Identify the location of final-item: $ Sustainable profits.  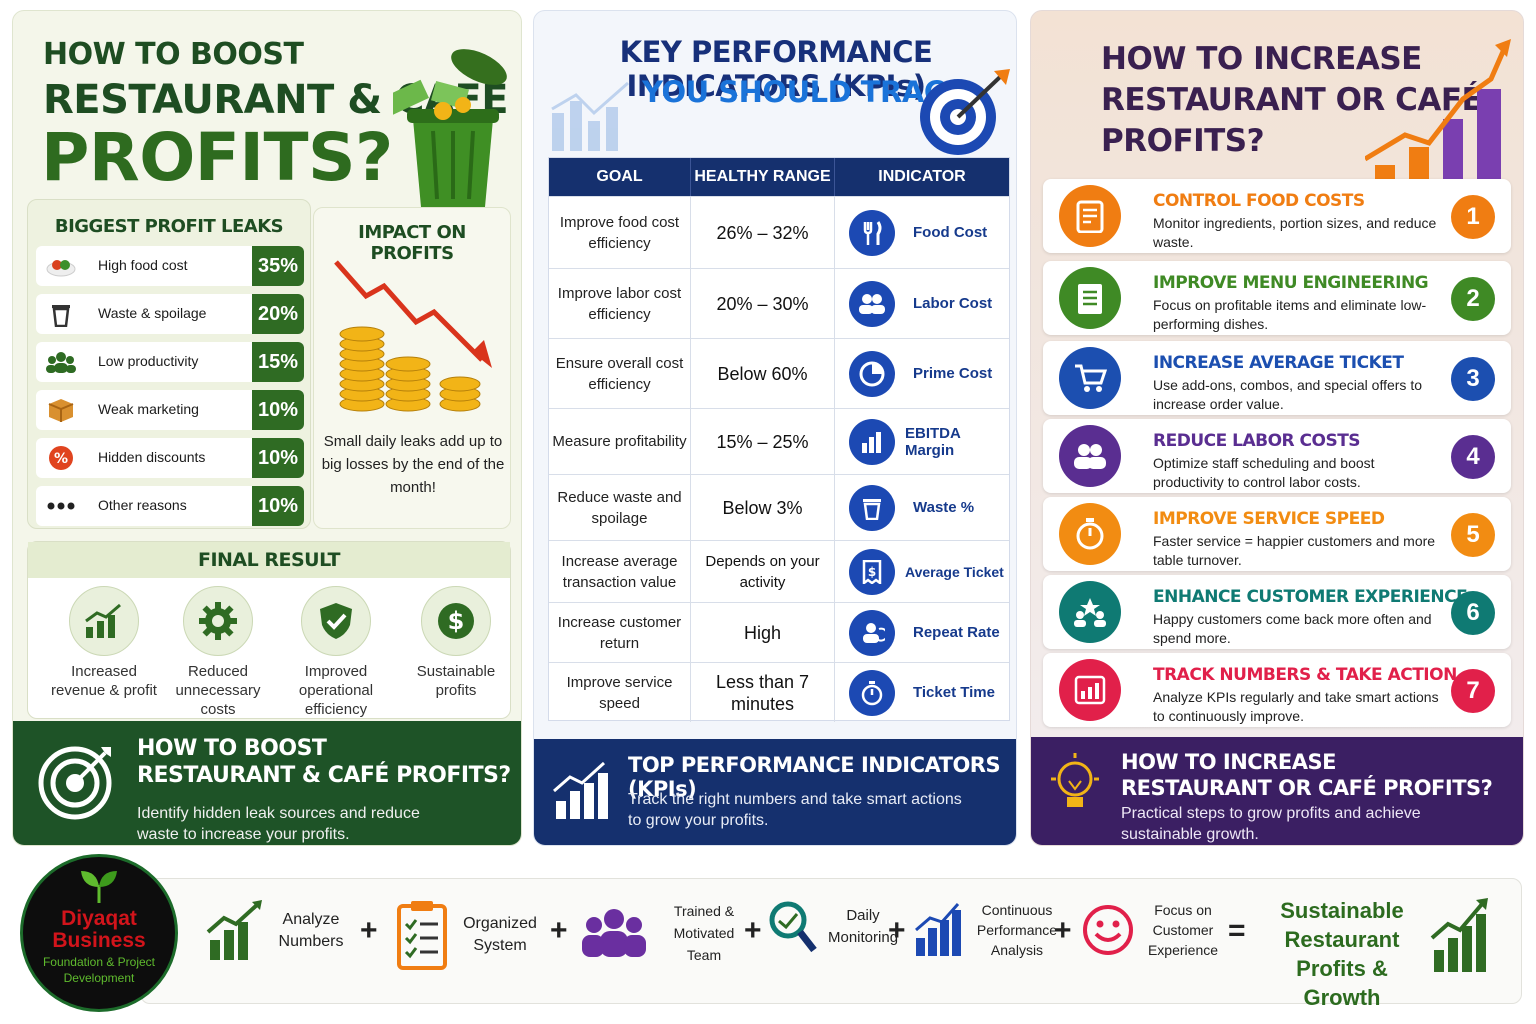
(456, 643).